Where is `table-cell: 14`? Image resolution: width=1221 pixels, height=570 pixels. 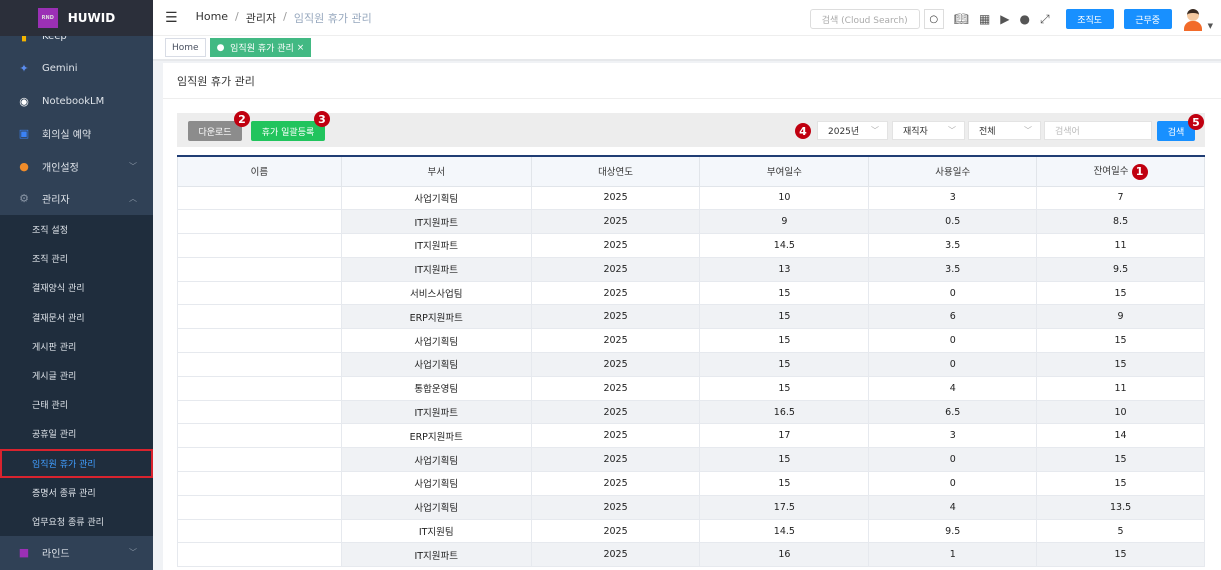 table-cell: 14 is located at coordinates (1120, 436).